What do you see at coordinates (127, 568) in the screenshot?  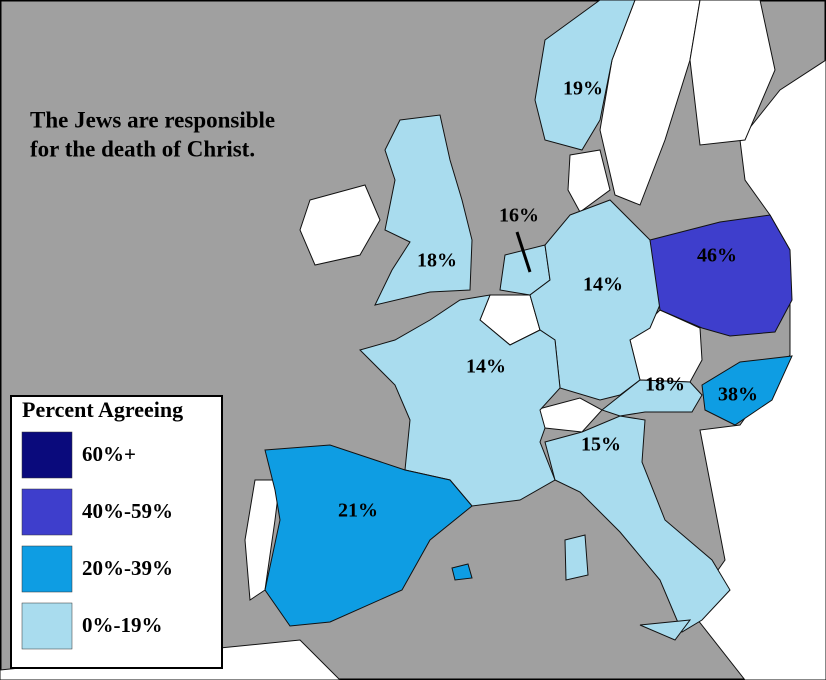 I see `legend-label: 20%-39%` at bounding box center [127, 568].